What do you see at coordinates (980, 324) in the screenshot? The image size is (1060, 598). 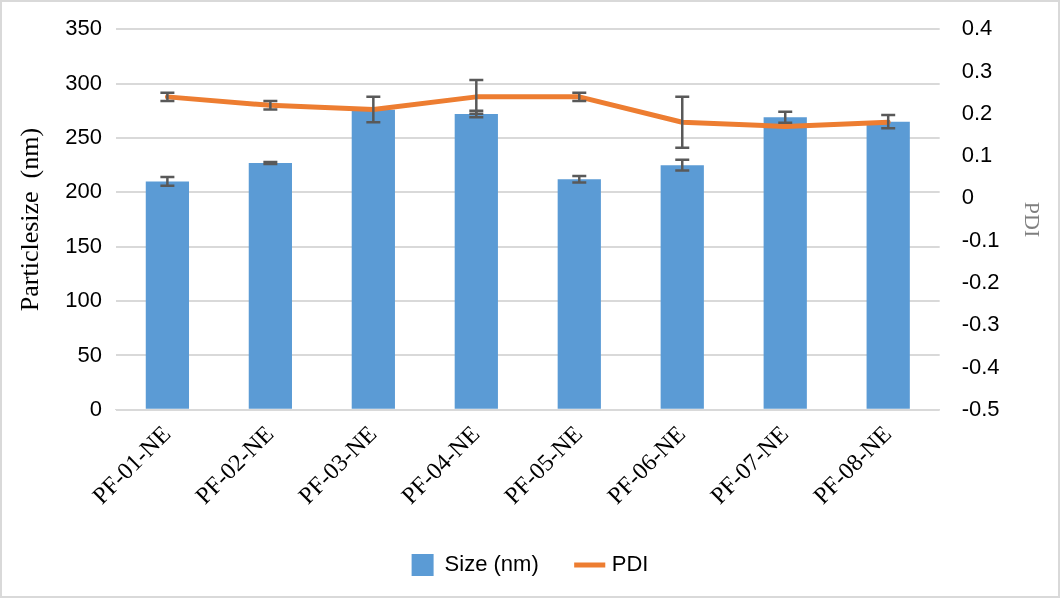 I see `y2-tick-label: -0.3` at bounding box center [980, 324].